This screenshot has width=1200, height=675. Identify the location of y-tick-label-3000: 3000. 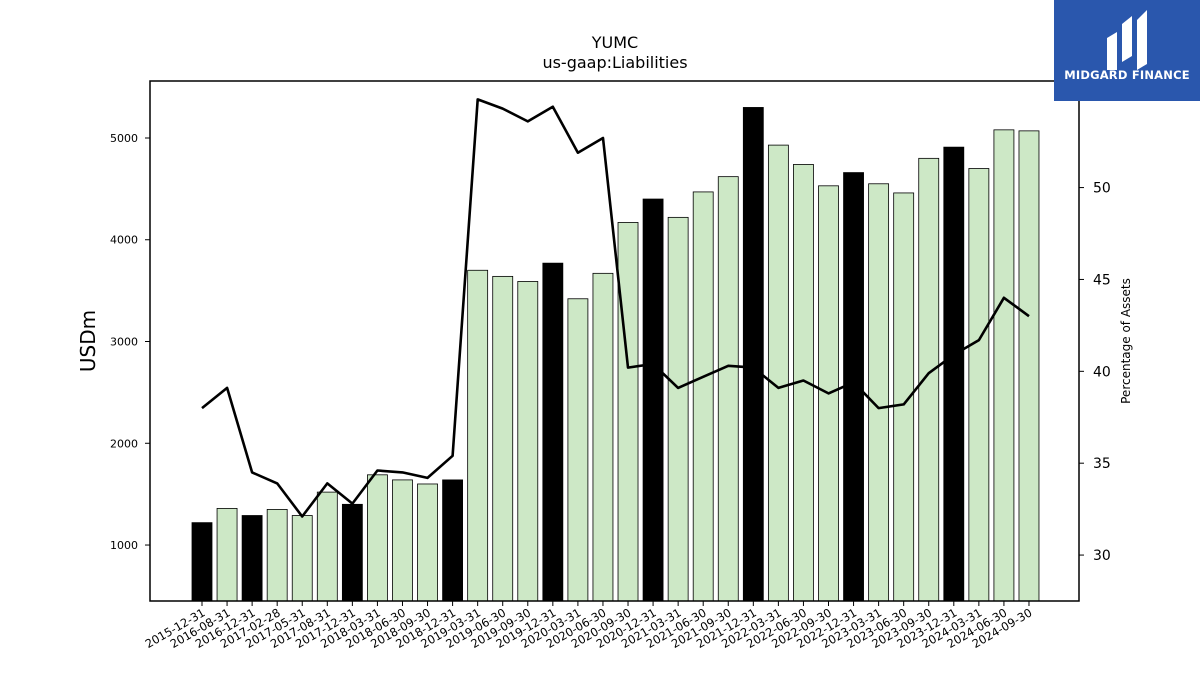
(124, 342).